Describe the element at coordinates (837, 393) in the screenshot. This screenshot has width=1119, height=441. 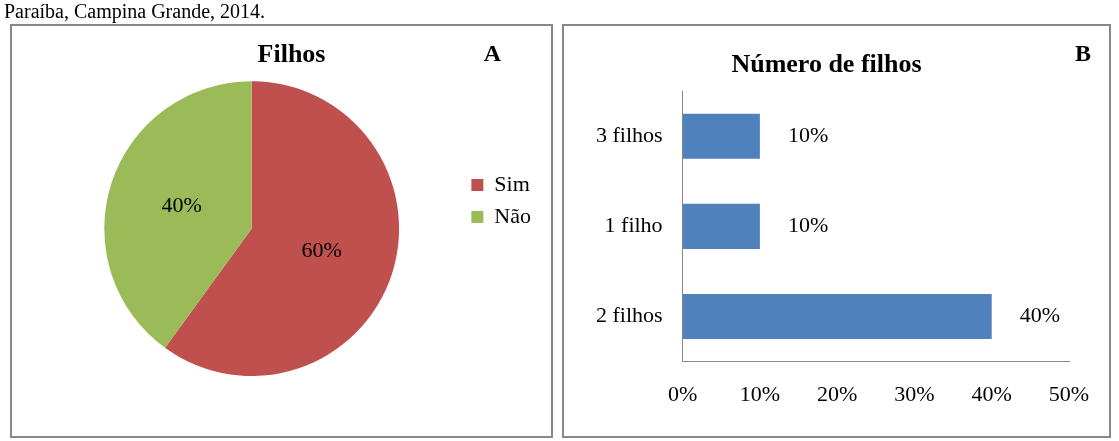
I see `x-tick-label: 20%` at that location.